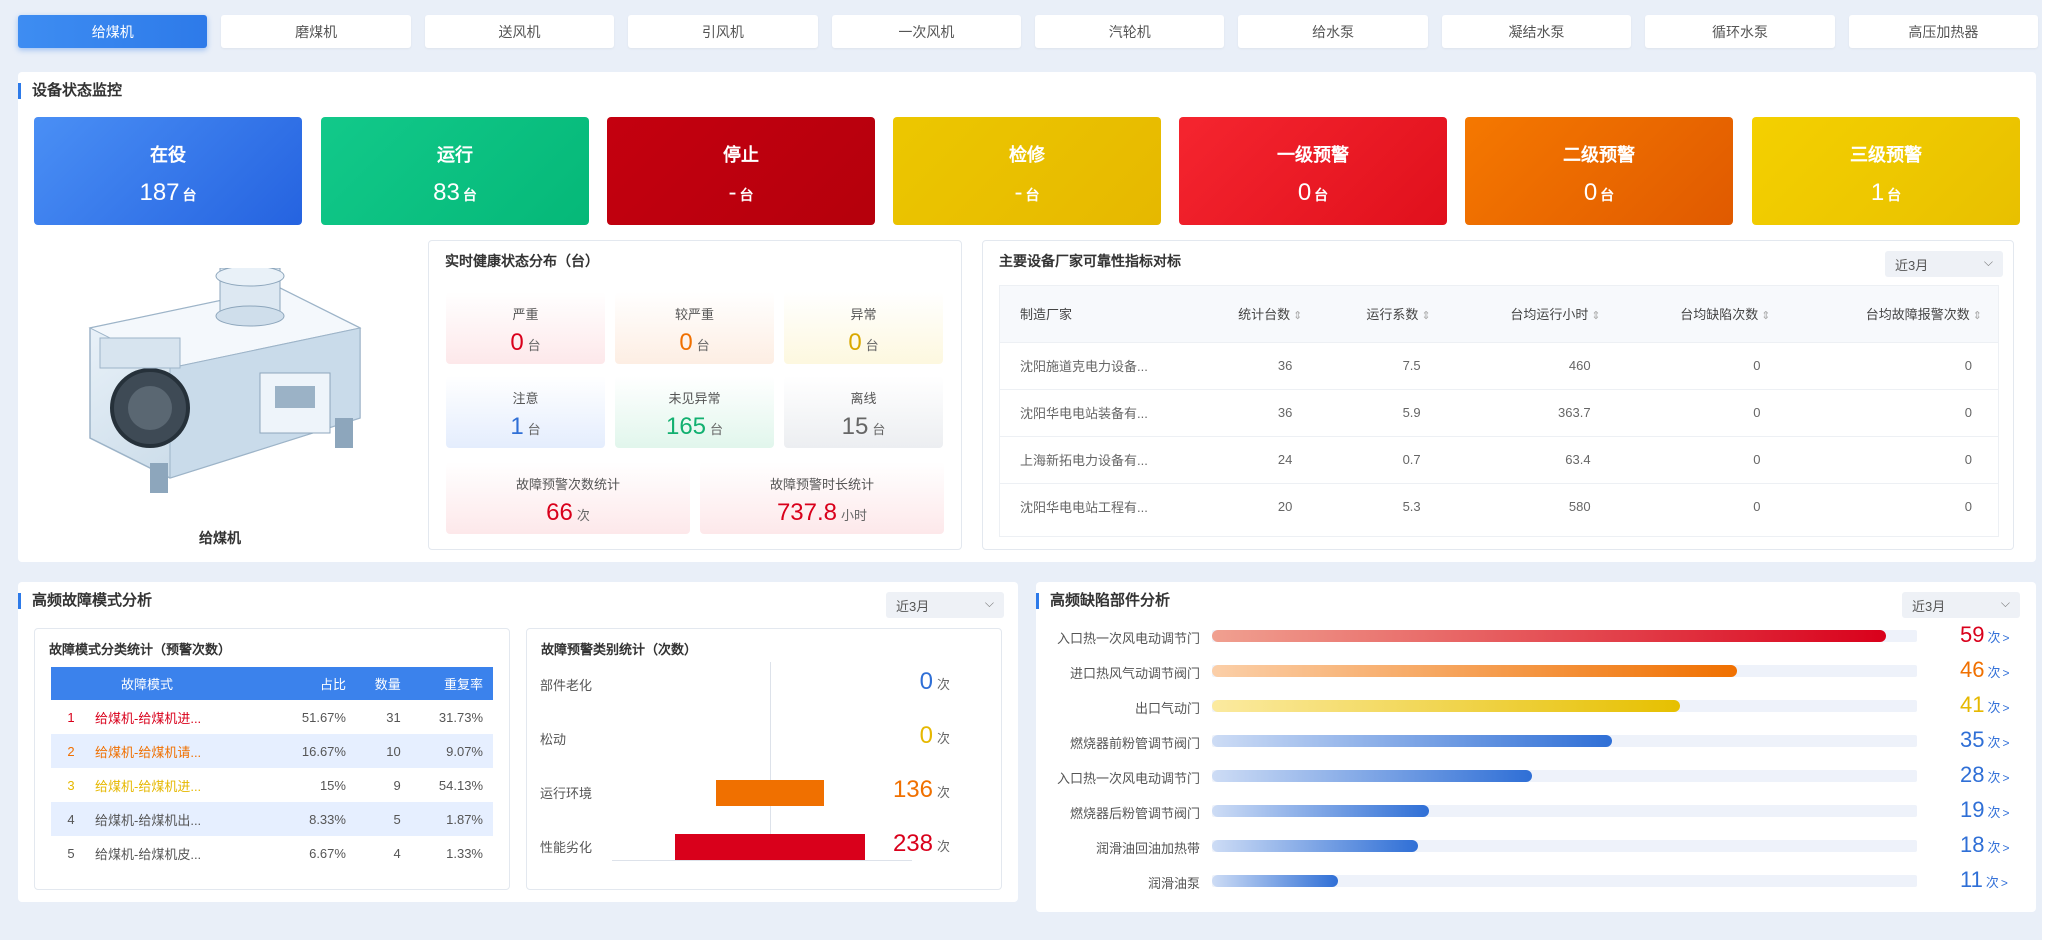 This screenshot has width=2050, height=950. Describe the element at coordinates (694, 328) in the screenshot. I see `health-cell-1: 较严重 0 台` at that location.